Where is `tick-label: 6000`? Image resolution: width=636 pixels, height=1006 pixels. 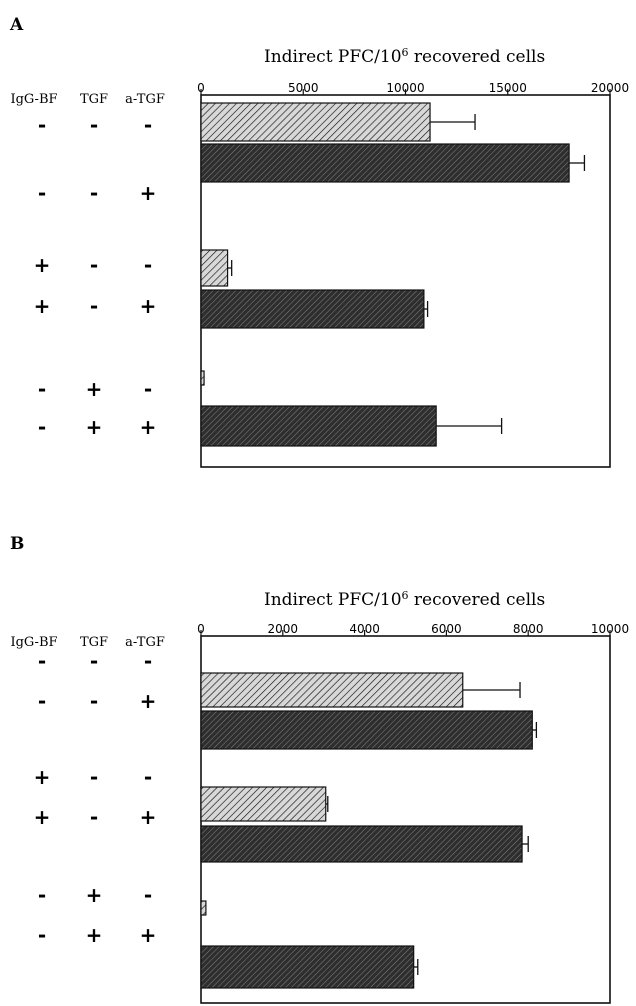 tick-label: 6000 is located at coordinates (446, 629).